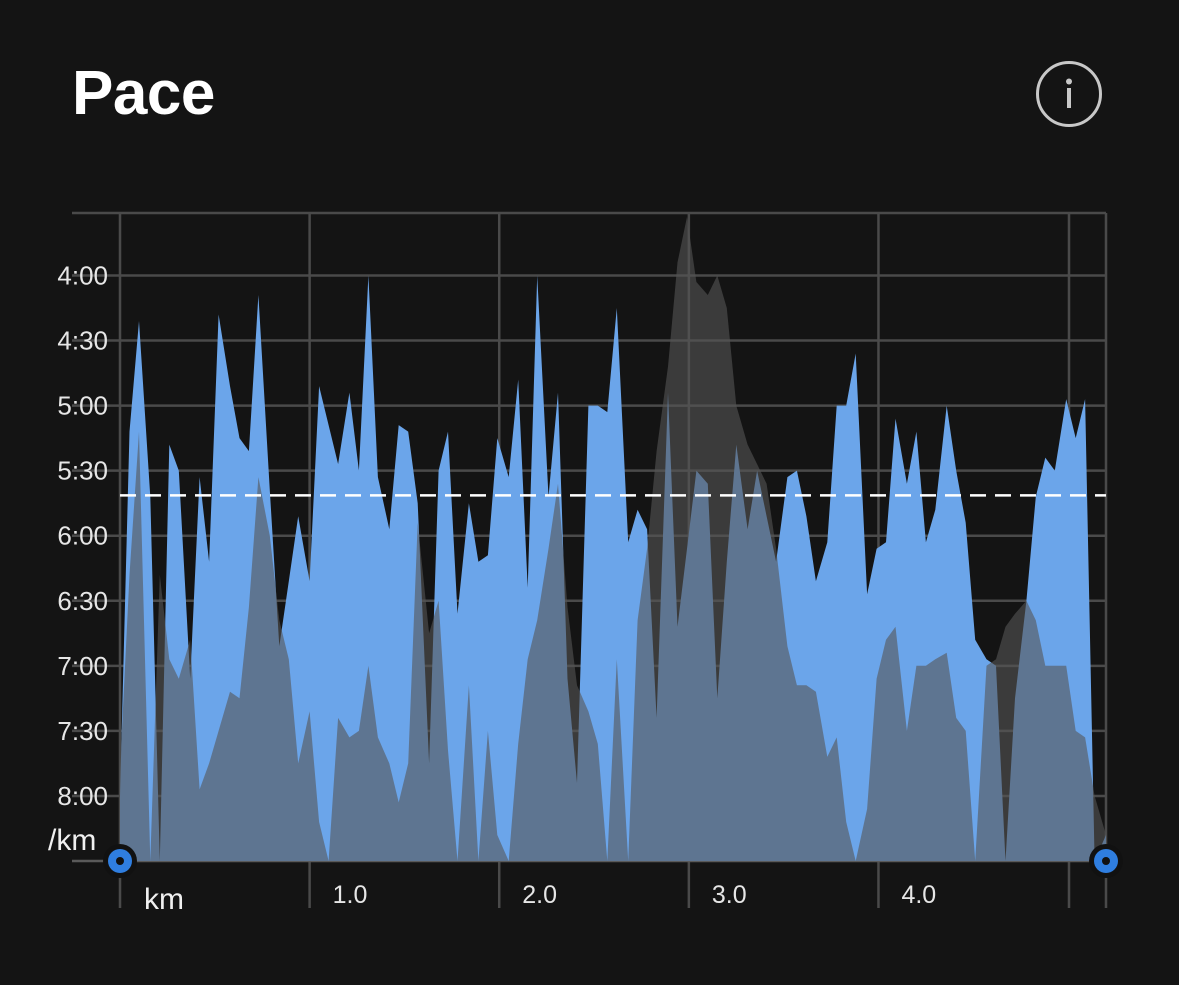 The width and height of the screenshot is (1179, 985). Describe the element at coordinates (72, 840) in the screenshot. I see `y-axis-unit-label: /km` at that location.